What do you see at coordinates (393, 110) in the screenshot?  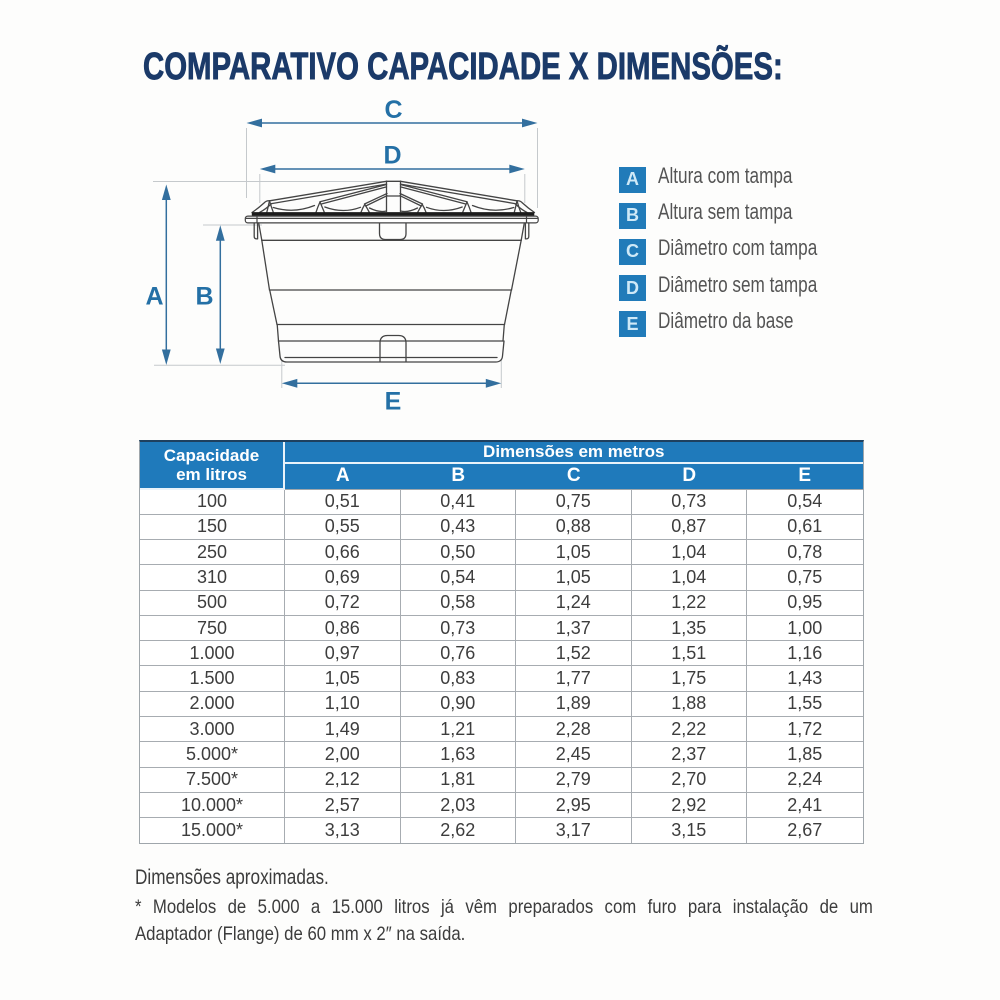 I see `svg-text: C` at bounding box center [393, 110].